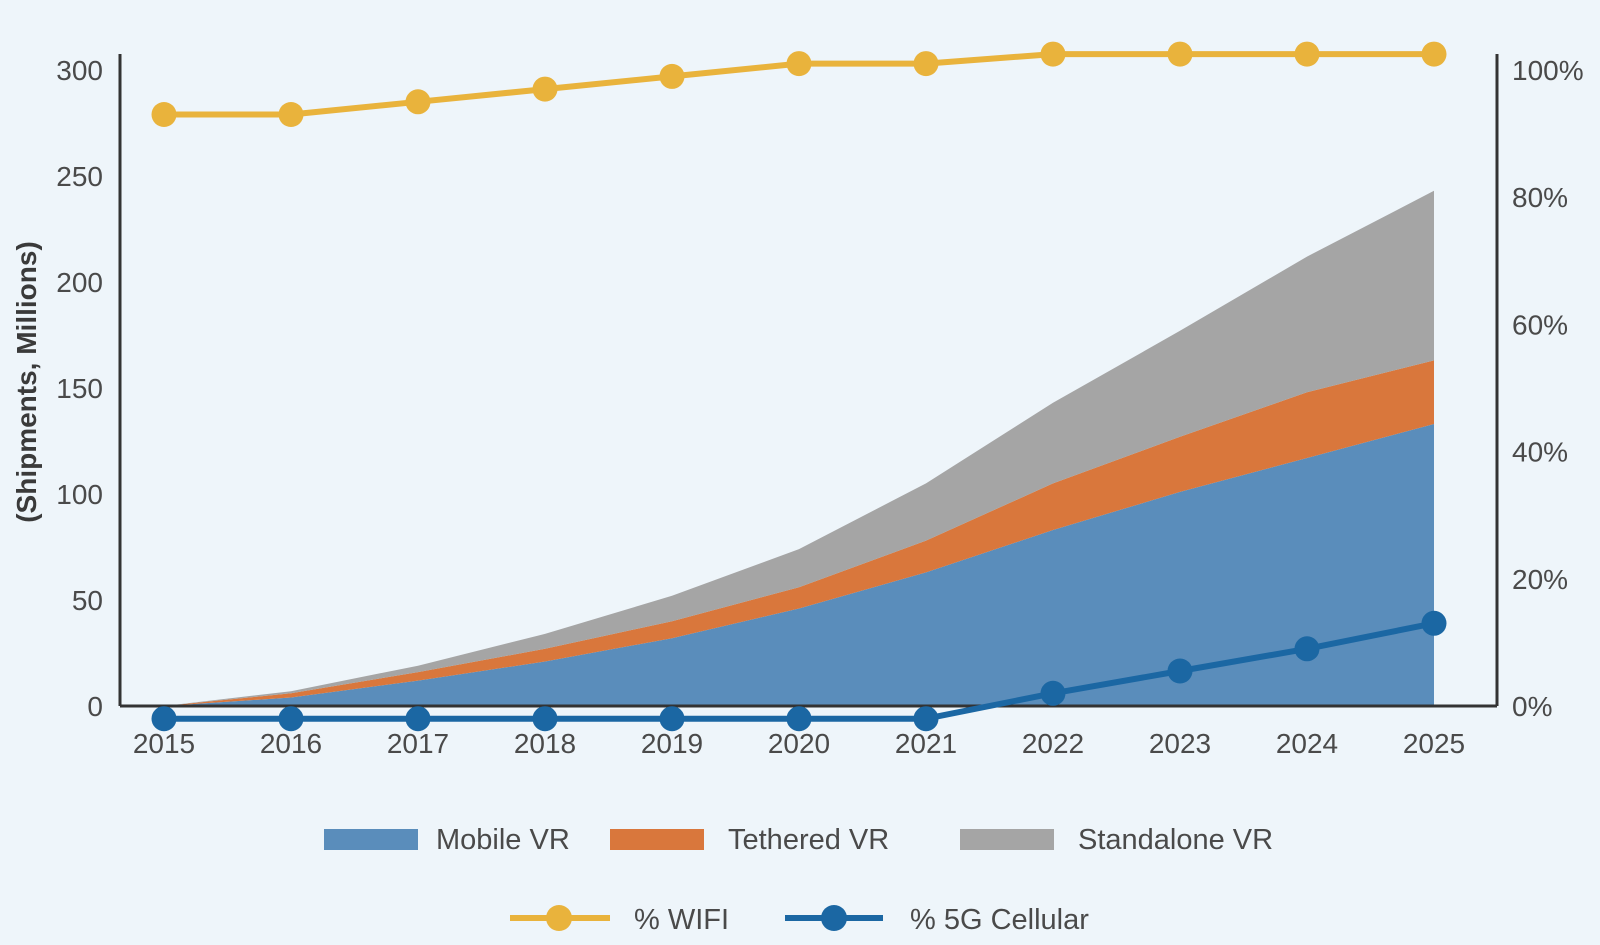  Describe the element at coordinates (1540, 579) in the screenshot. I see `y2-tick-label: 20%` at that location.